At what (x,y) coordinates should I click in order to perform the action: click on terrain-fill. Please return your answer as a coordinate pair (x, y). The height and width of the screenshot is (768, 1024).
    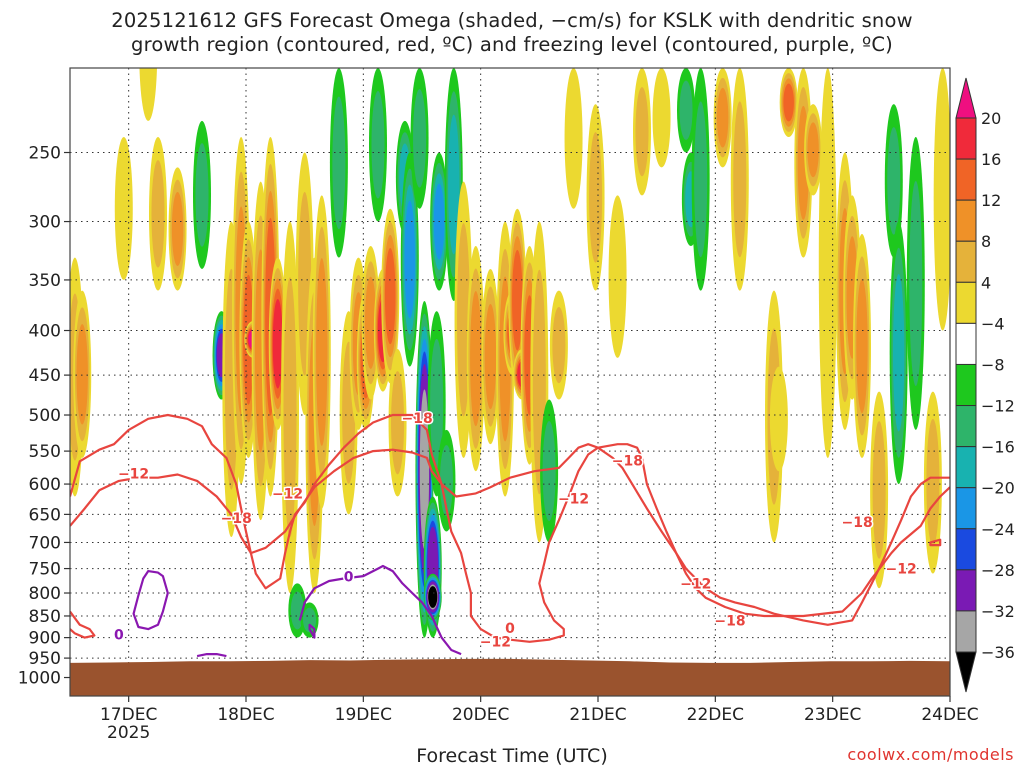
    Looking at the image, I should click on (510, 677).